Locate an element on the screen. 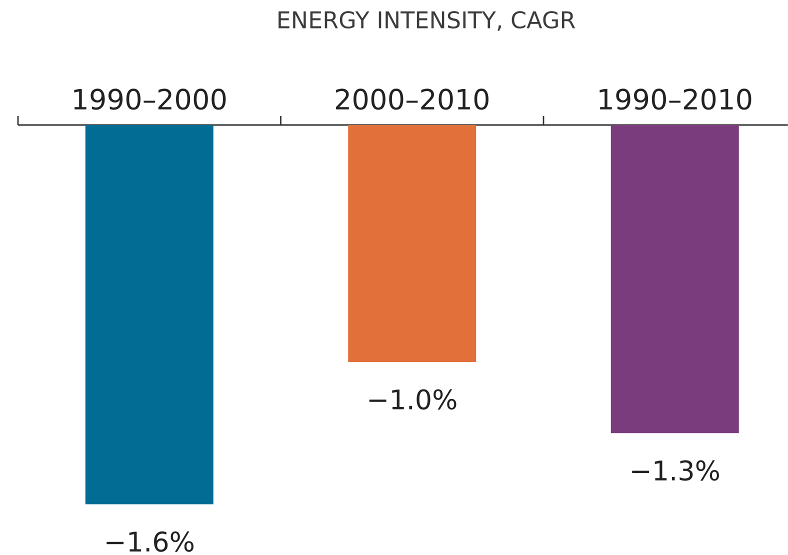 This screenshot has width=788, height=555. chart-title: ENERGY INTENSITY, CAGR is located at coordinates (427, 21).